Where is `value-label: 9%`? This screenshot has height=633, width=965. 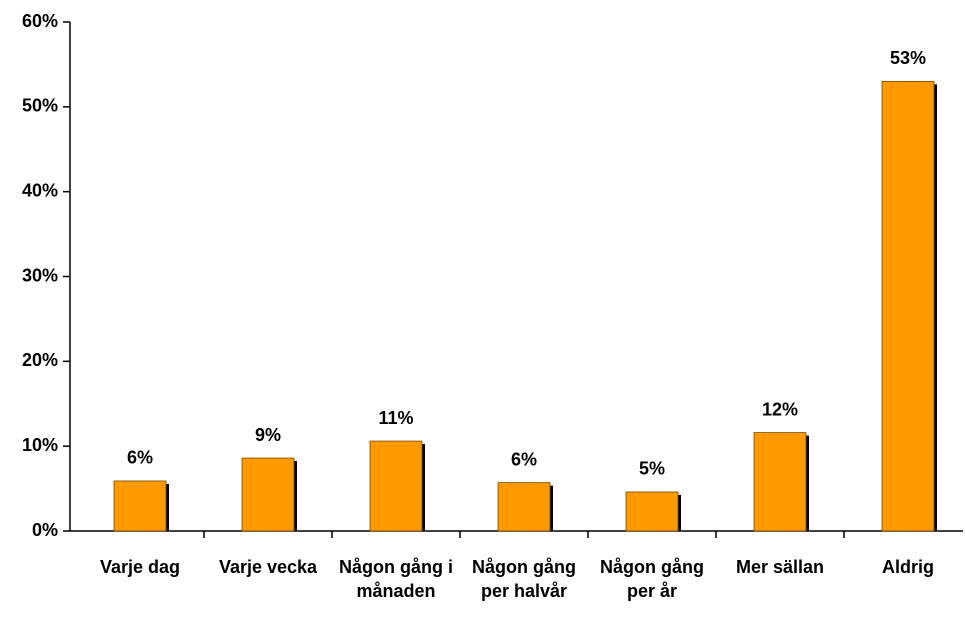
value-label: 9% is located at coordinates (268, 435).